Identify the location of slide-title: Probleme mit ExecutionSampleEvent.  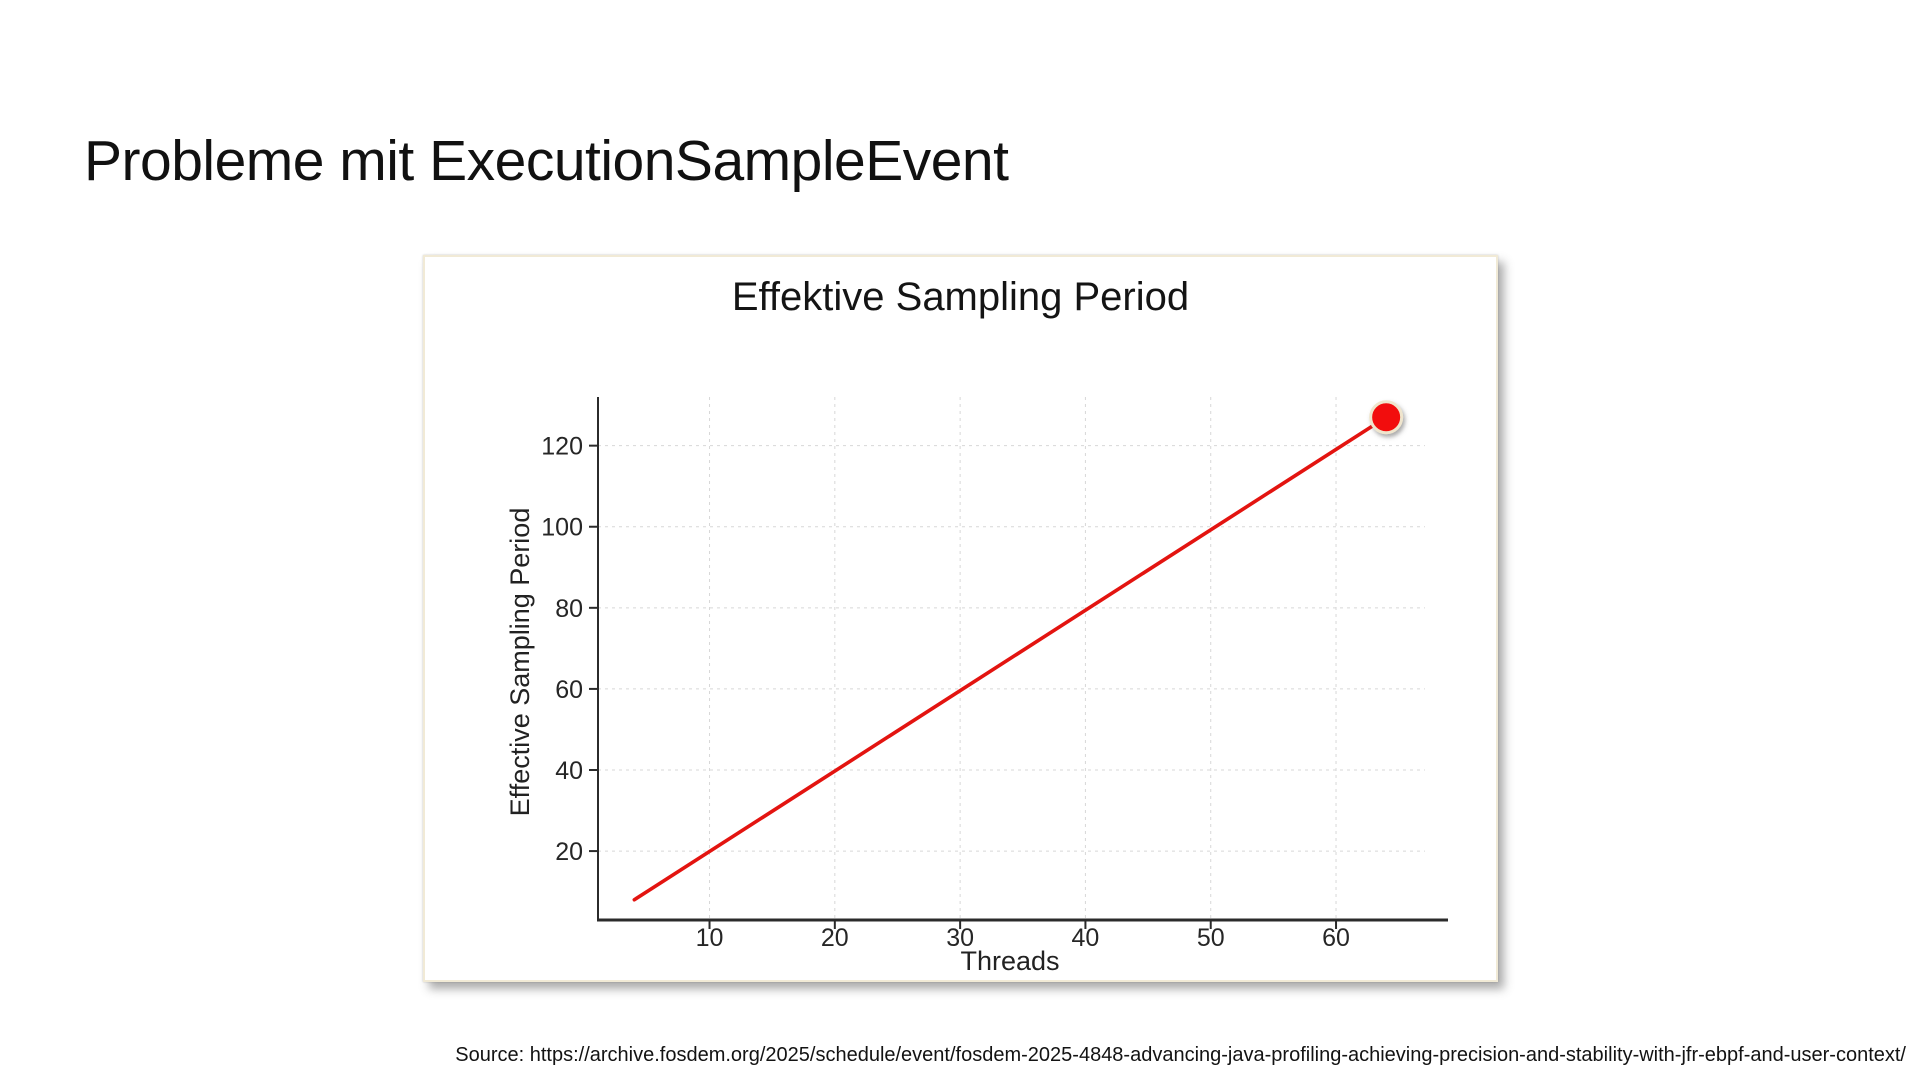
(546, 161).